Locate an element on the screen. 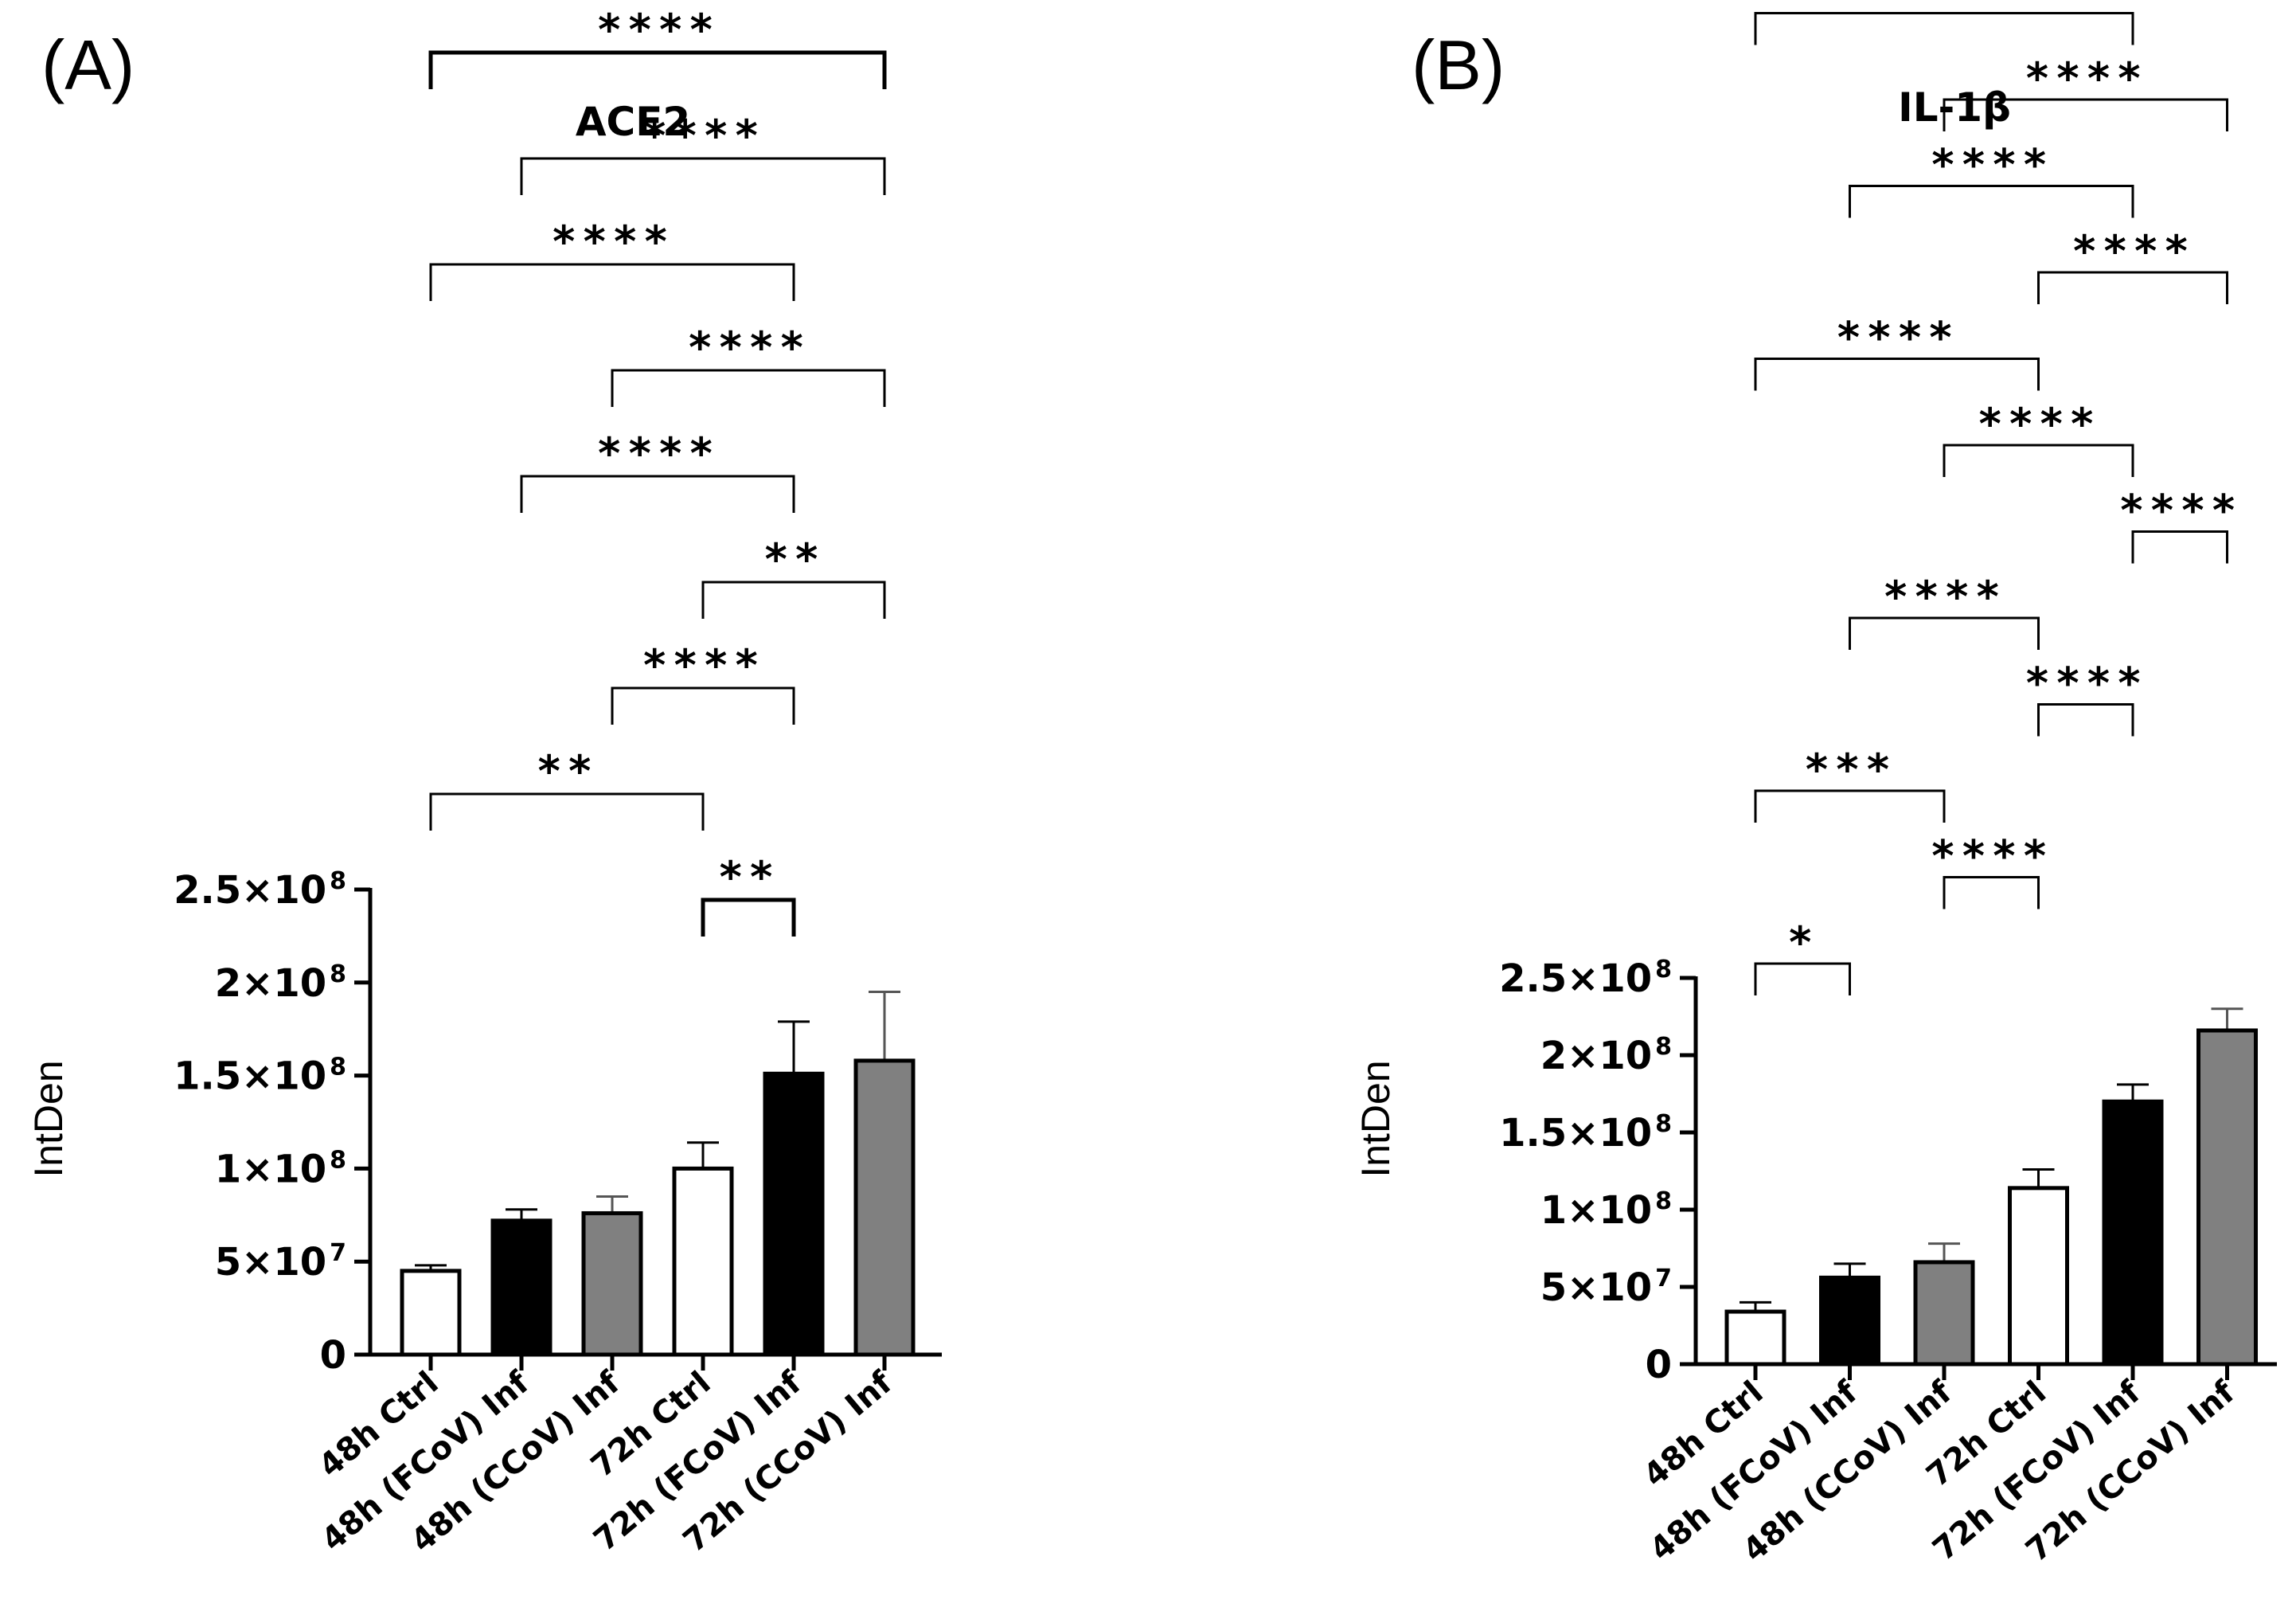 Image resolution: width=2296 pixels, height=1619 pixels. panel-a-y-tick-label: 1.5×10 8 is located at coordinates (260, 1076).